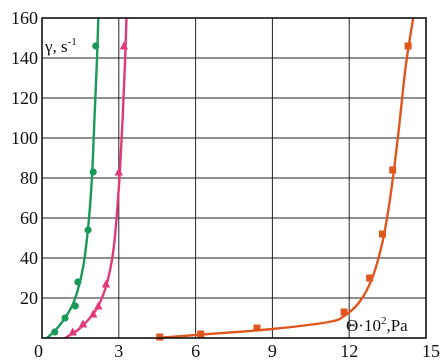  Describe the element at coordinates (24, 138) in the screenshot. I see `y-tick-label: 100` at that location.